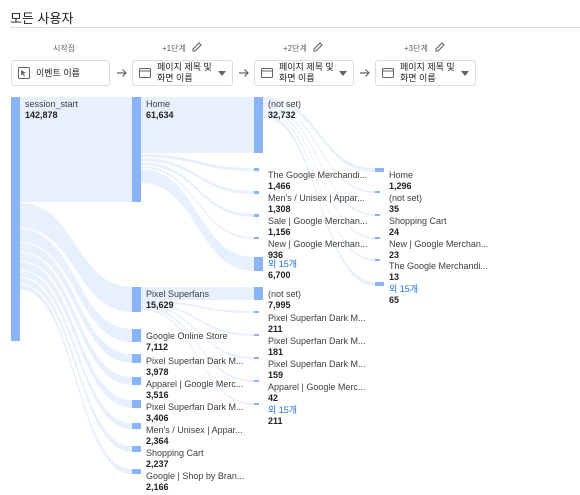 The width and height of the screenshot is (580, 495). Describe the element at coordinates (273, 398) in the screenshot. I see `node-value: 42` at that location.